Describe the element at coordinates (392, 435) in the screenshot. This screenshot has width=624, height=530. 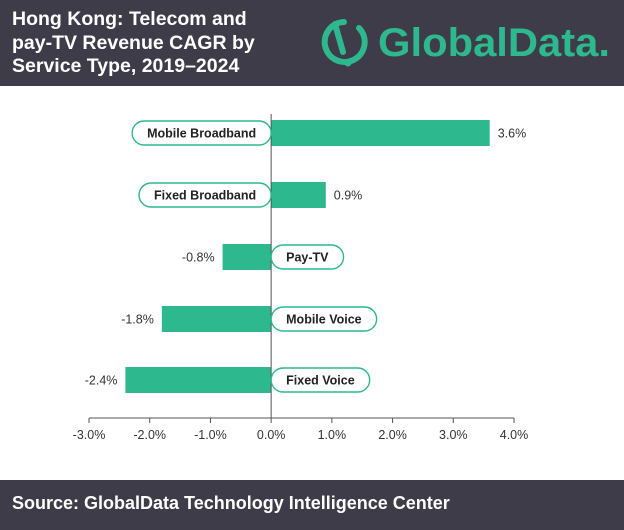
I see `x-tick-label: 2.0%` at that location.